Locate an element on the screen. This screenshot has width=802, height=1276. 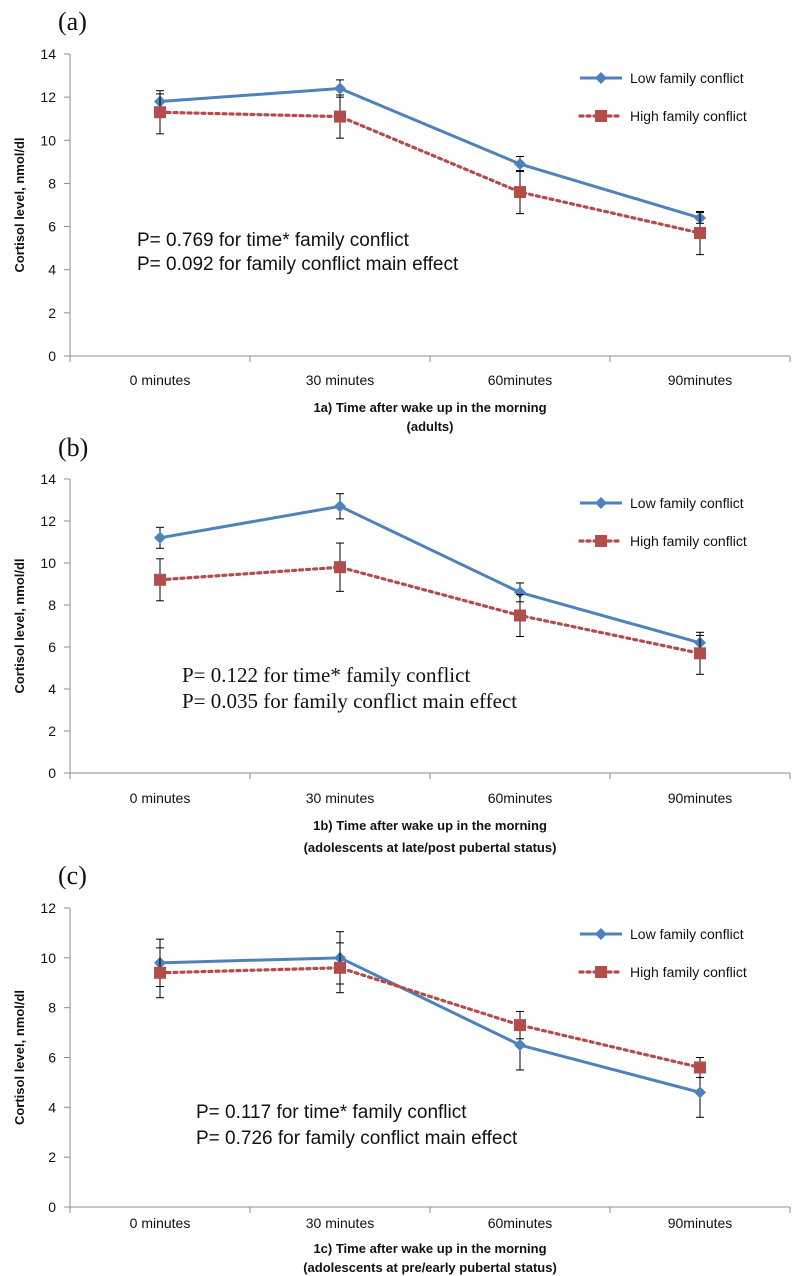
annotation-main-effect-p: P= 0.726 for family conflict main effect is located at coordinates (357, 1138).